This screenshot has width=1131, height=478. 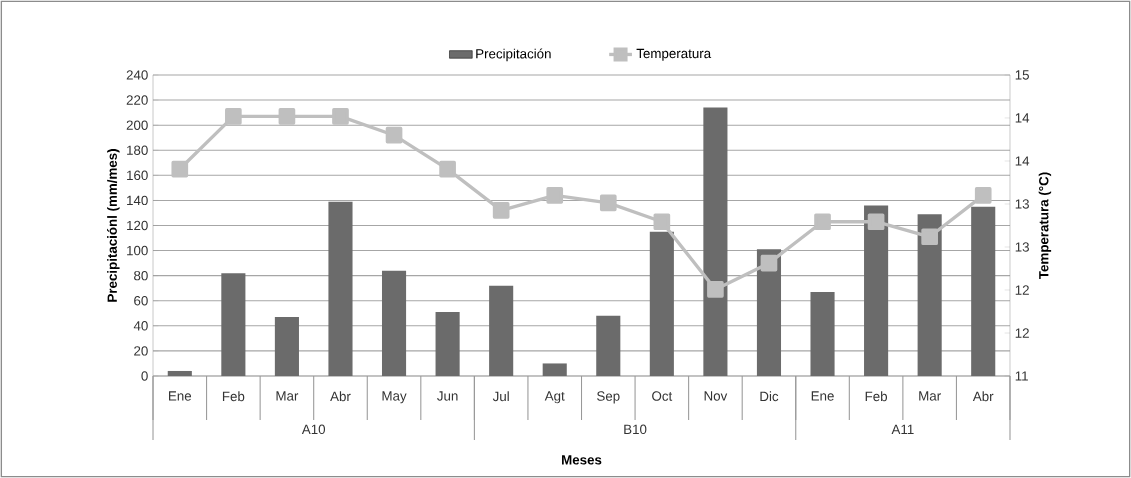 I want to click on y-tick-label: 160, so click(x=137, y=175).